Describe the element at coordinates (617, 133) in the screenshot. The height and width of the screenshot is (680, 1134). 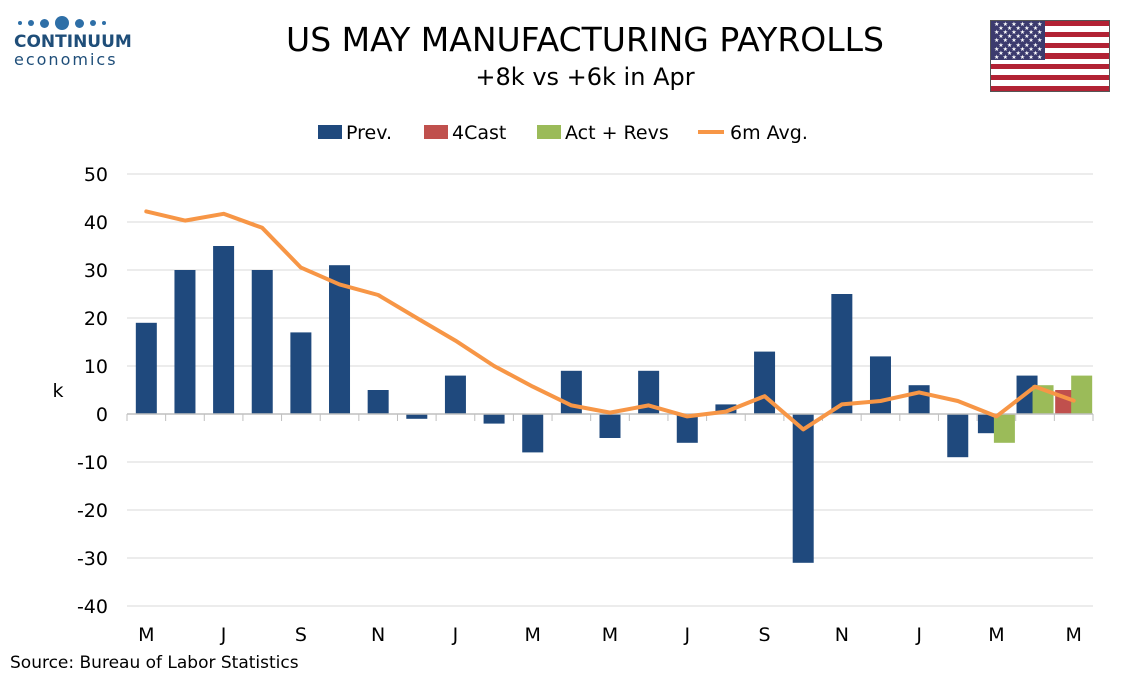
I see `legend-label: Act + Revs` at that location.